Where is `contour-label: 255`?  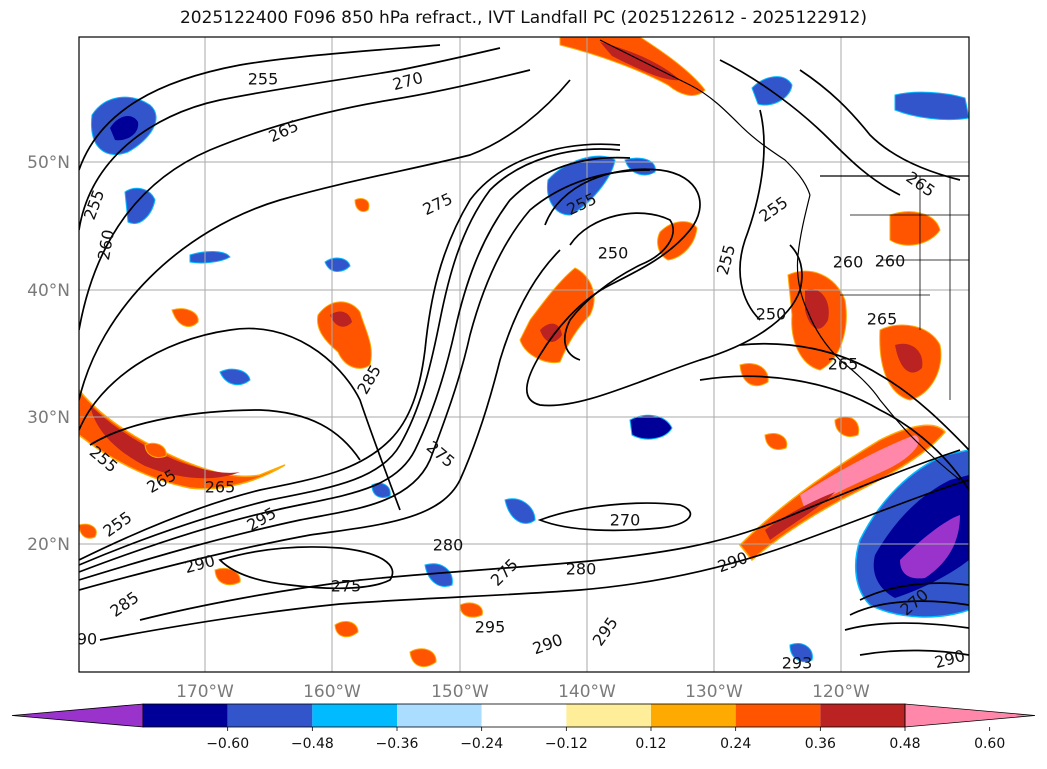
contour-label: 255 is located at coordinates (263, 79).